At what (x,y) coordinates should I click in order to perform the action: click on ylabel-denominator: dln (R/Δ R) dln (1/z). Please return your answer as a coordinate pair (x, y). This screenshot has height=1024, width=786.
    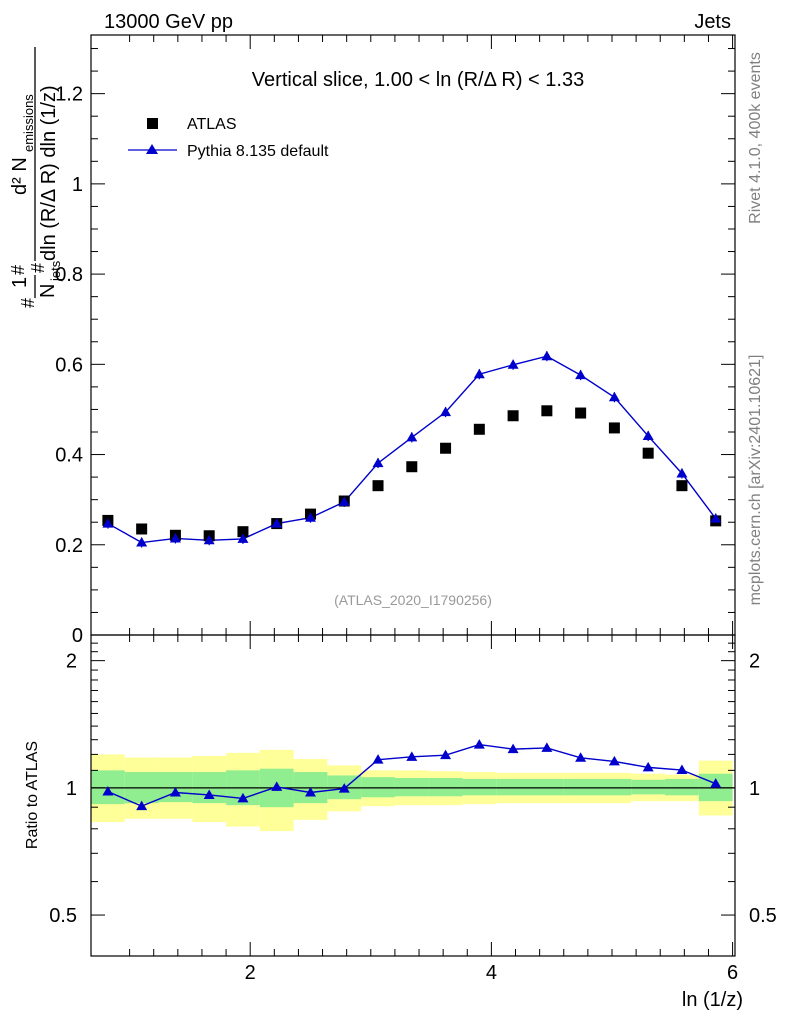
    Looking at the image, I should click on (49, 173).